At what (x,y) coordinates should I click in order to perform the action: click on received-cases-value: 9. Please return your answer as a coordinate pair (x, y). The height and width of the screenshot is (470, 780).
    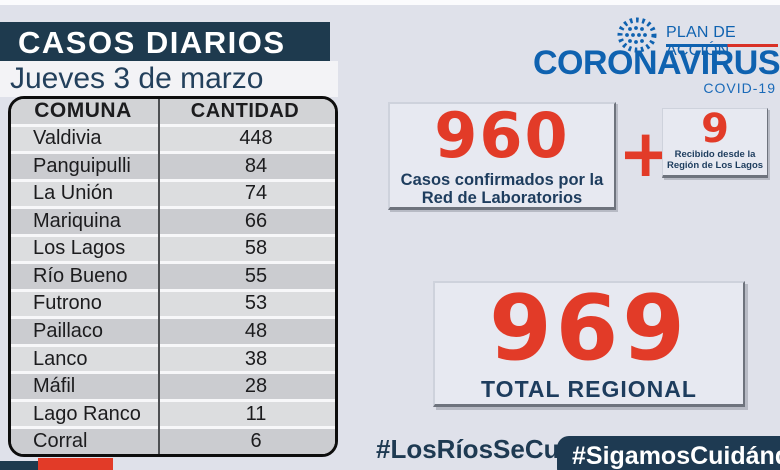
    Looking at the image, I should click on (715, 129).